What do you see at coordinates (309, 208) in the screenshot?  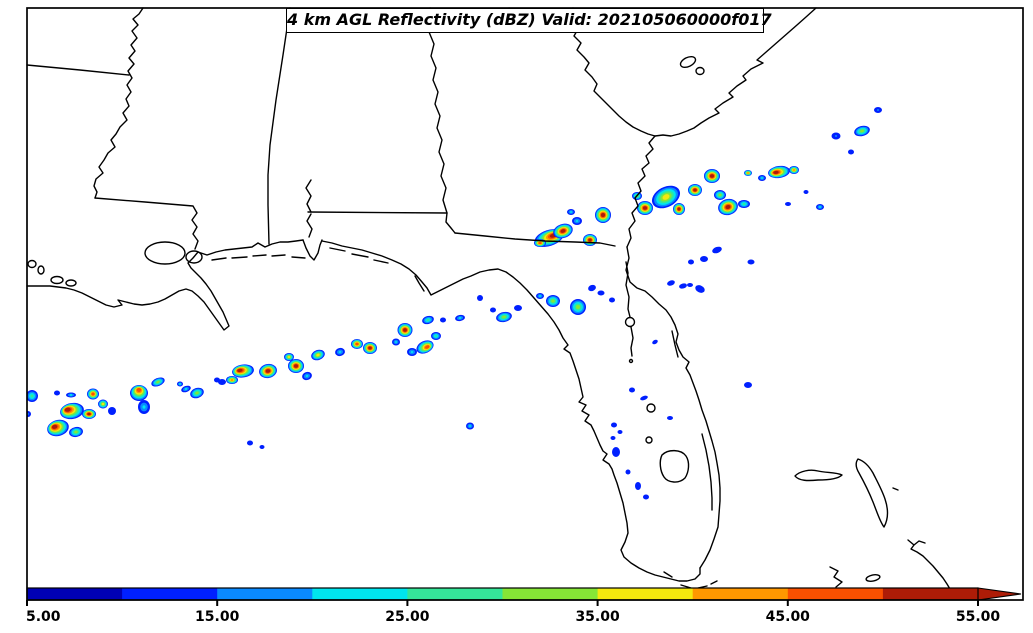 I see `escambia-river` at bounding box center [309, 208].